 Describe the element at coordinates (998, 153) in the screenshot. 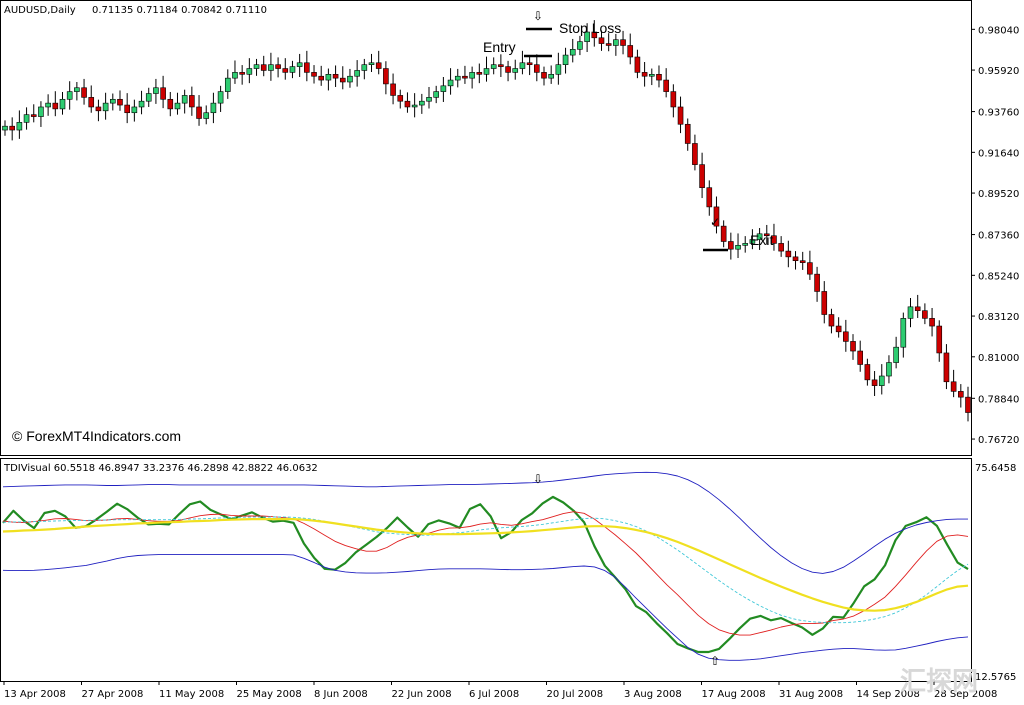

I see `price-tick-label: 0.91640` at that location.